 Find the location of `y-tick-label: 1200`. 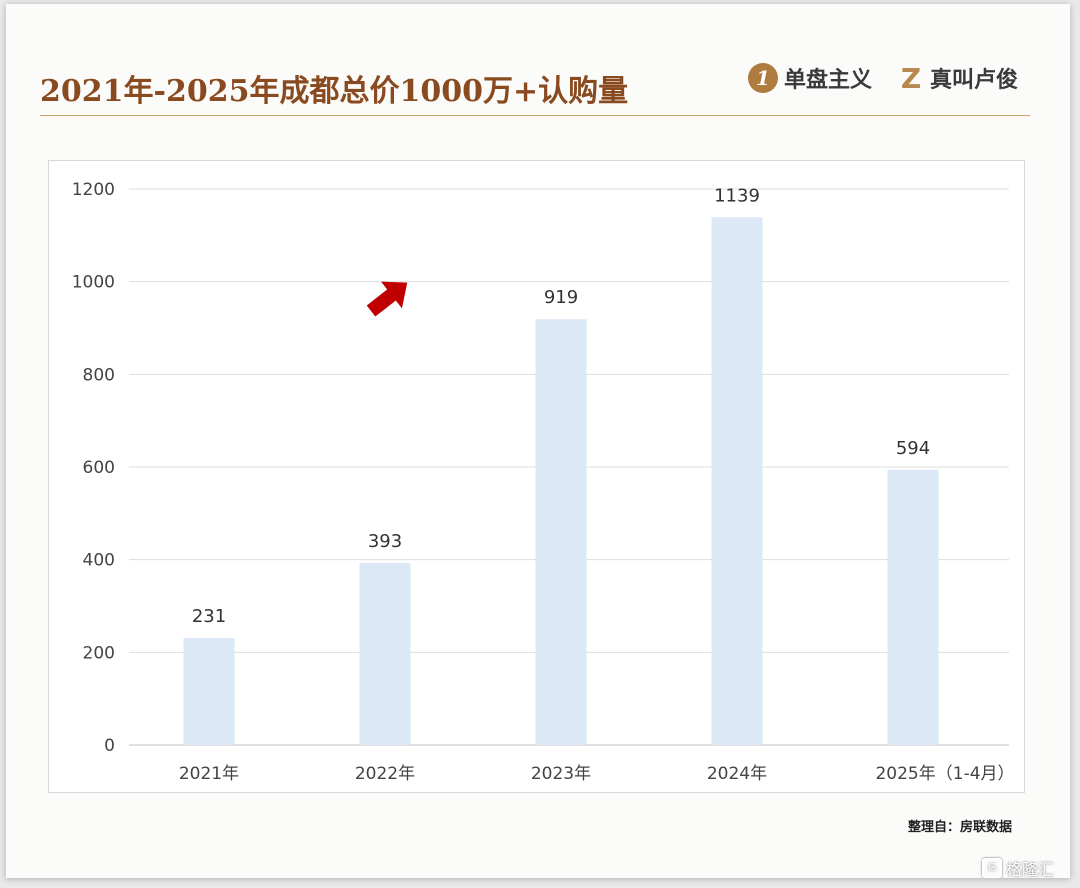

y-tick-label: 1200 is located at coordinates (93, 190).